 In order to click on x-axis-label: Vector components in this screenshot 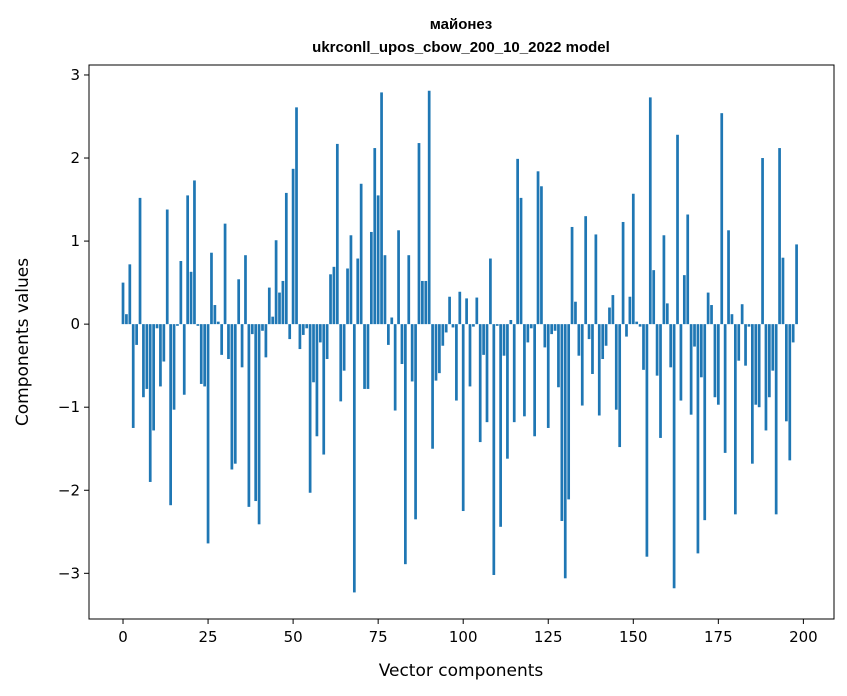, I will do `click(461, 671)`.